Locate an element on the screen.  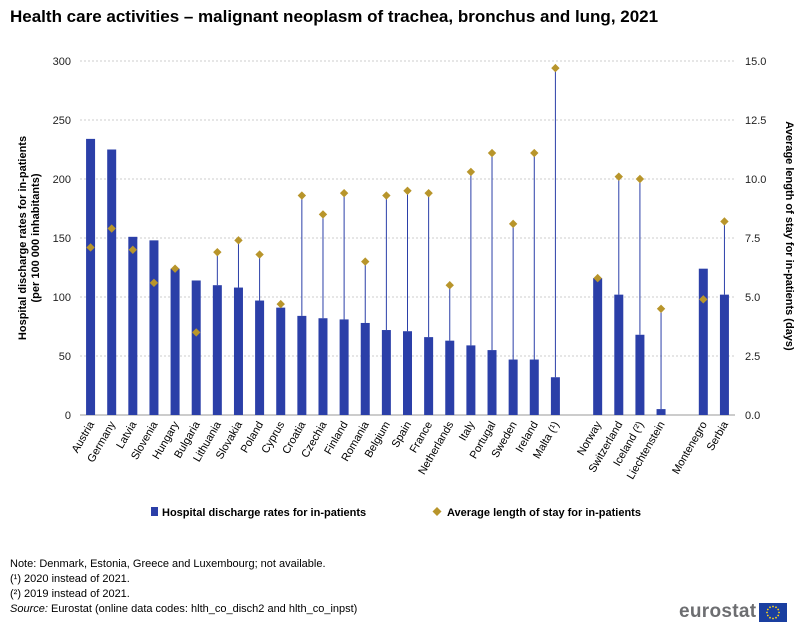
category-label: Italy is located at coordinates (467, 431).